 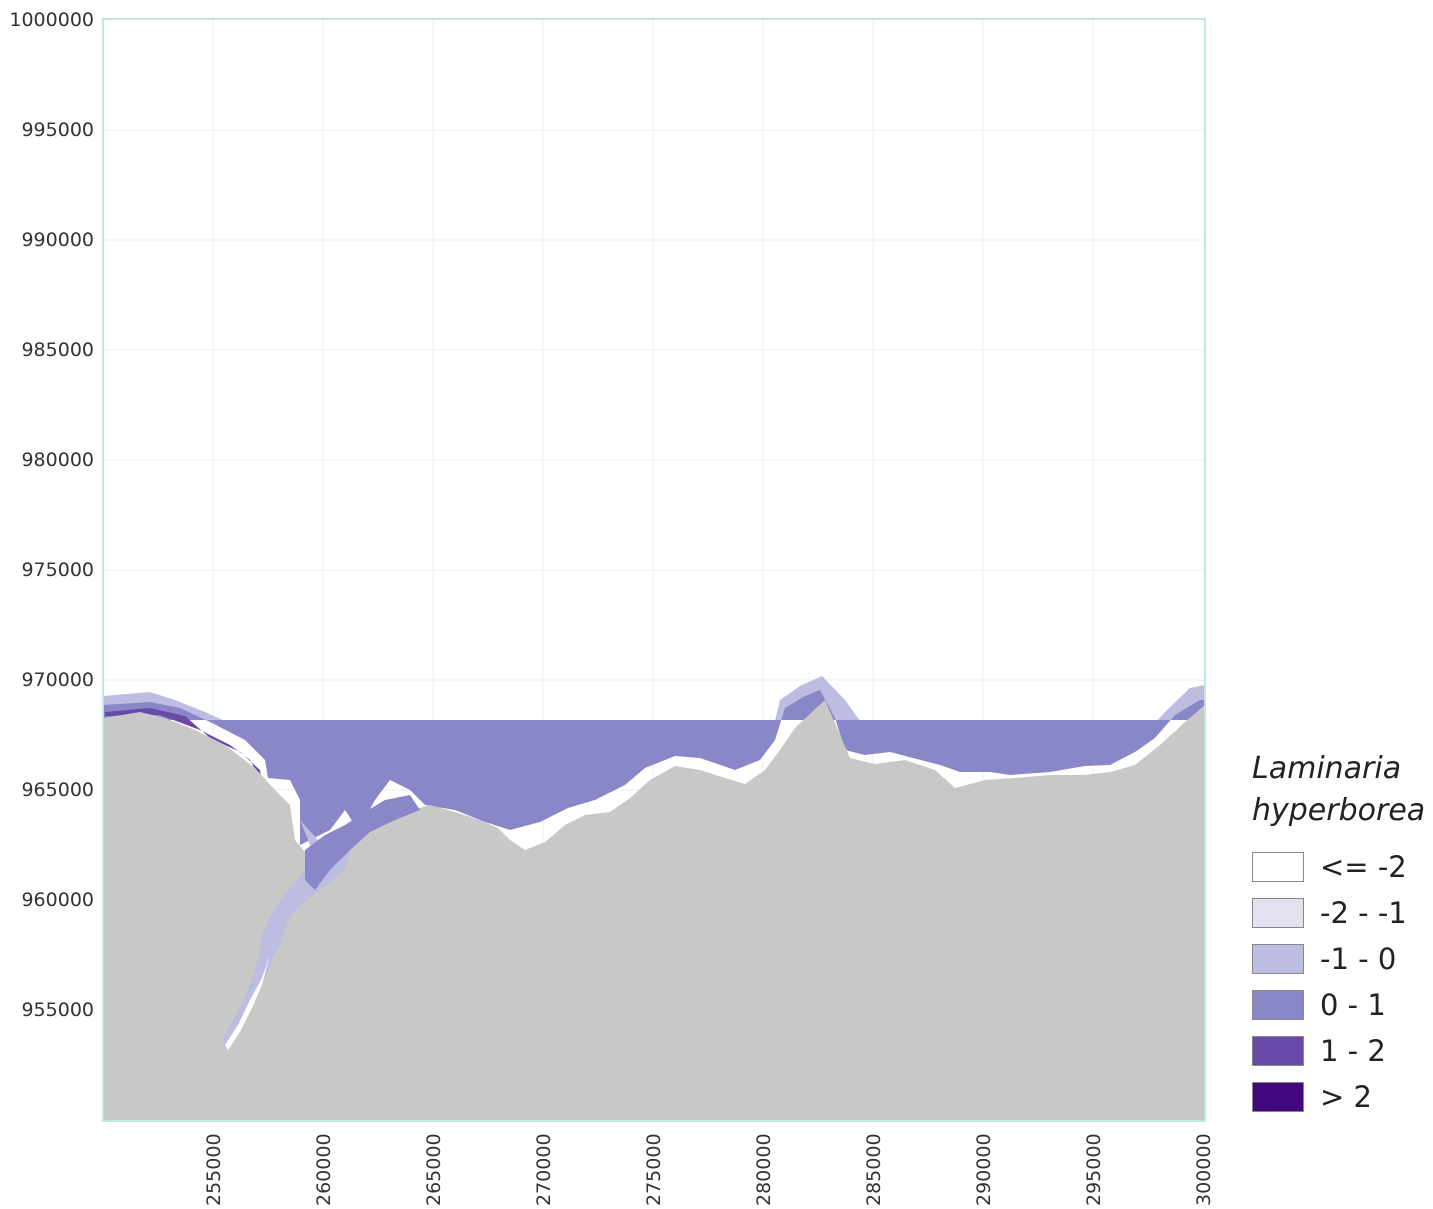 What do you see at coordinates (874, 1169) in the screenshot?
I see `x-tick-label: 285000` at bounding box center [874, 1169].